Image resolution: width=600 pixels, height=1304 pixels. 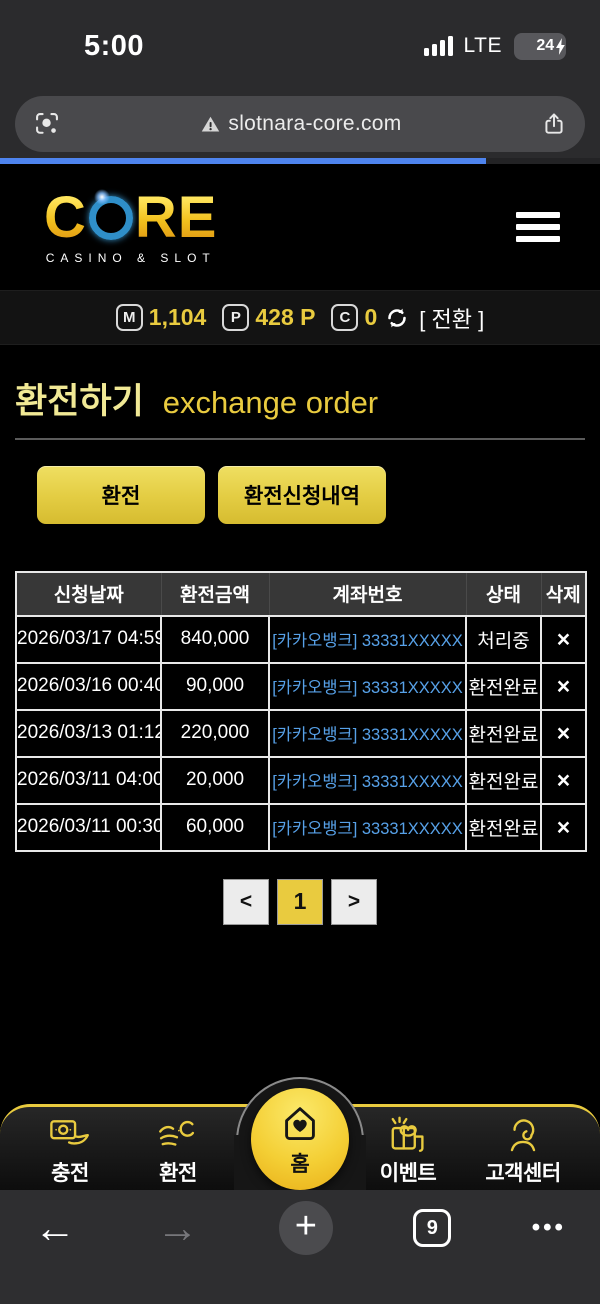 I want to click on cell-amount: 20,000, so click(x=215, y=780).